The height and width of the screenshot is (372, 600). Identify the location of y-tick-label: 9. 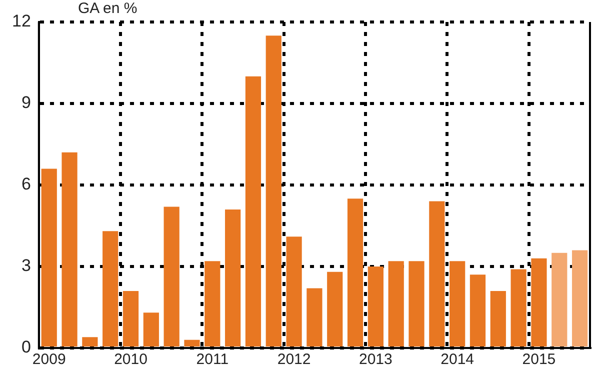
(26, 102).